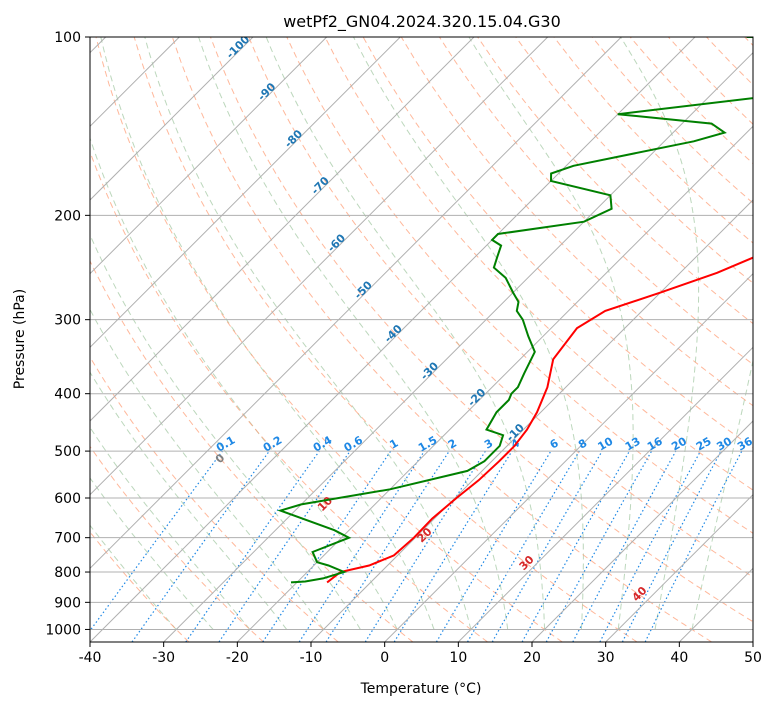  What do you see at coordinates (745, 443) in the screenshot?
I see `mixing-ratio-label: 36` at bounding box center [745, 443].